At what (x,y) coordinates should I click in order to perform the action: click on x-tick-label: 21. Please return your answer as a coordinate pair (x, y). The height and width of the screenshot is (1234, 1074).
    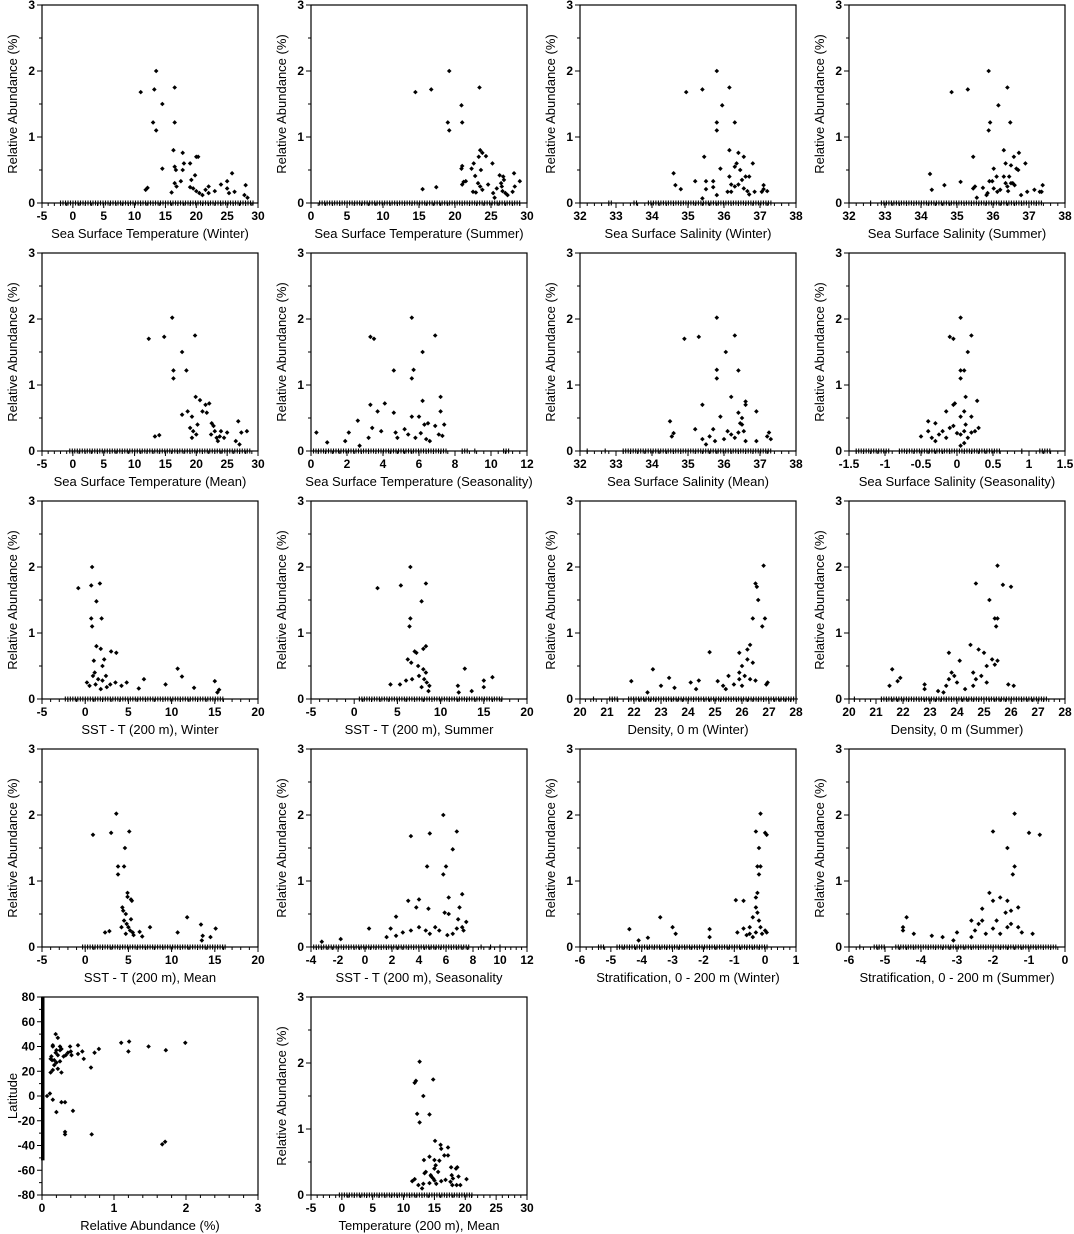
    Looking at the image, I should click on (876, 712).